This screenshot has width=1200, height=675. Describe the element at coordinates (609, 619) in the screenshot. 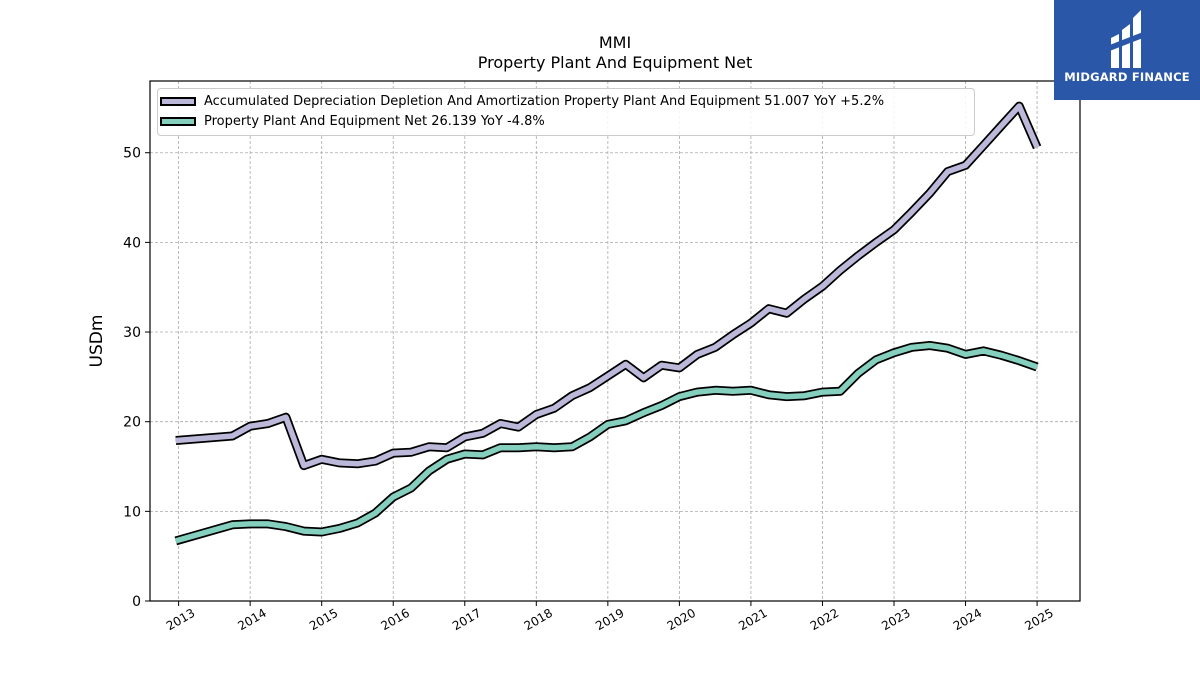

I see `x-tick-label: 2019` at that location.